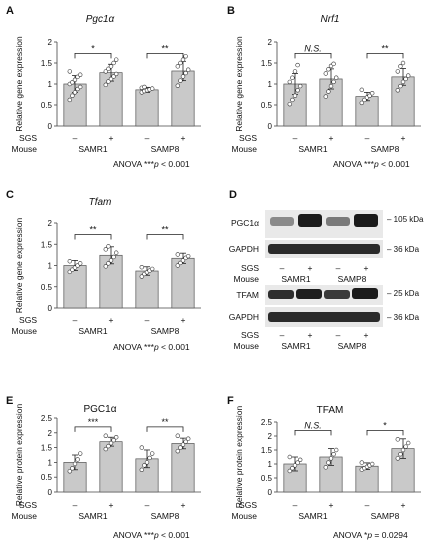 The image size is (442, 550). I want to click on blot1-sgs-1: –, so click(282, 268).